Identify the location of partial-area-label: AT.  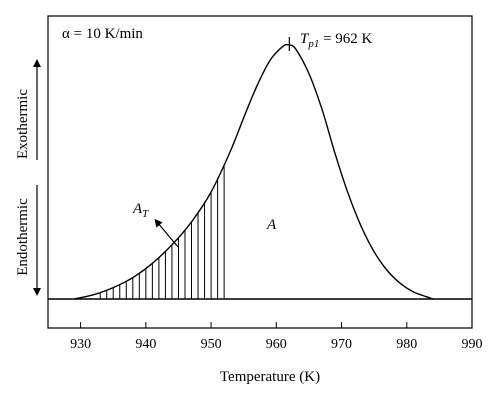
(140, 210).